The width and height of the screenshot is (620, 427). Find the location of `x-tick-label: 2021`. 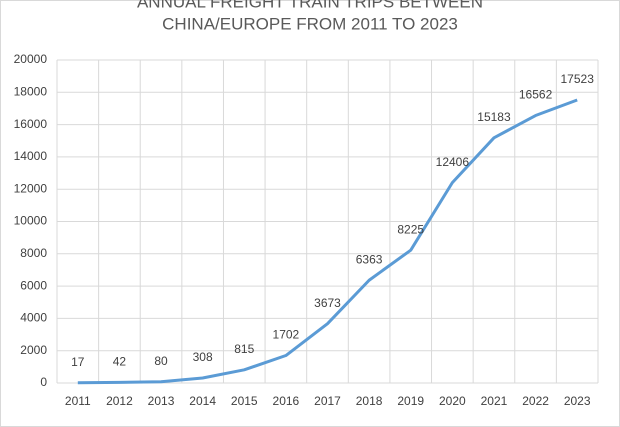

x-tick-label: 2021 is located at coordinates (494, 401).